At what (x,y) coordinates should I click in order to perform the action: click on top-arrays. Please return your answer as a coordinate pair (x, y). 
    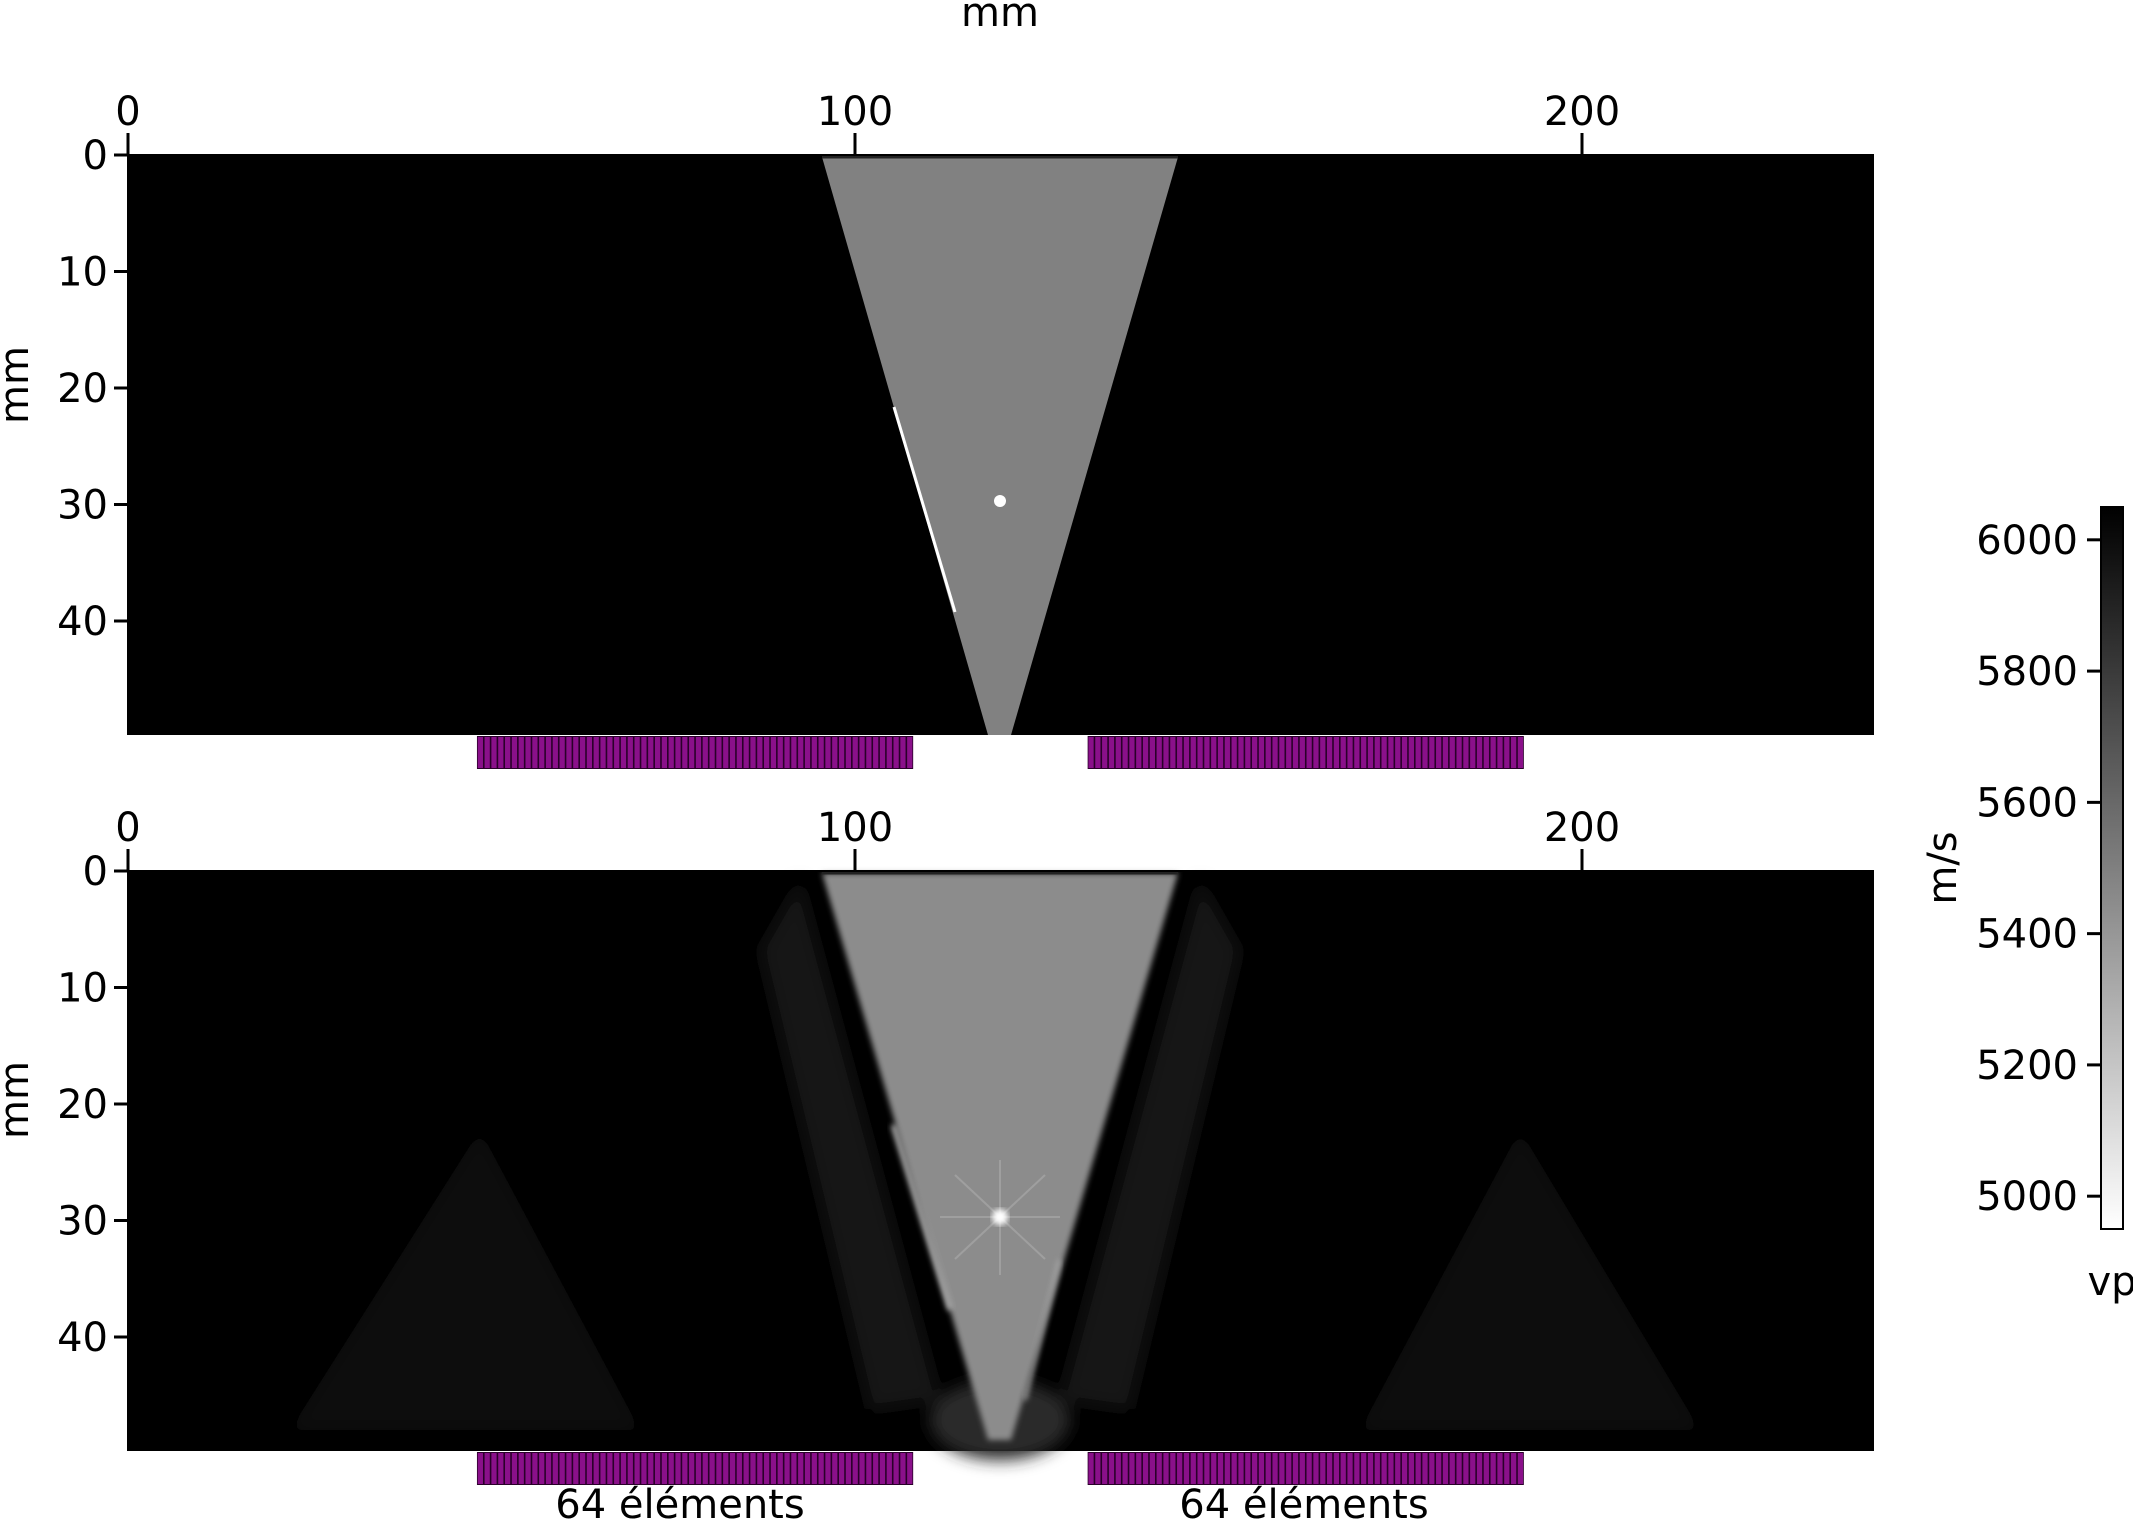
    Looking at the image, I should click on (1000, 752).